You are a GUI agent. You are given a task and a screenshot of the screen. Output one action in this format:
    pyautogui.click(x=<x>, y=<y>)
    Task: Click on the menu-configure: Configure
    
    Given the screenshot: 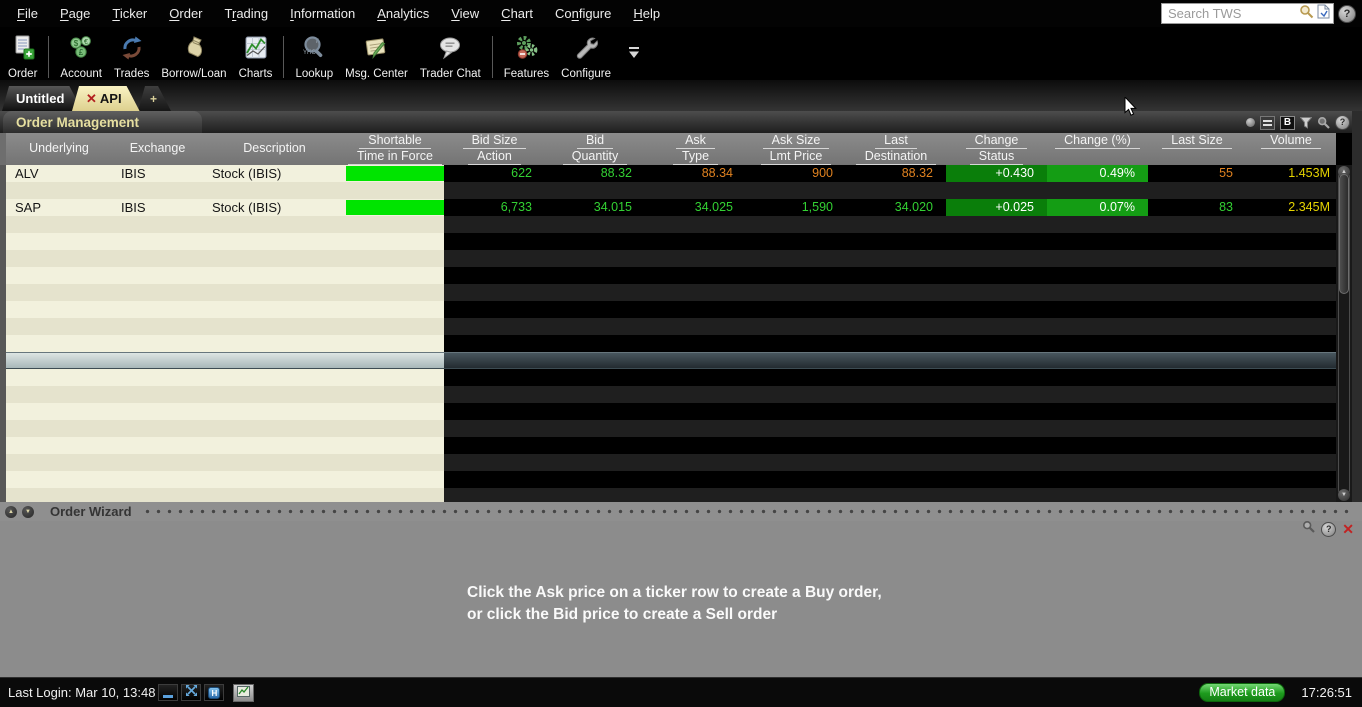 What is the action you would take?
    pyautogui.click(x=583, y=13)
    